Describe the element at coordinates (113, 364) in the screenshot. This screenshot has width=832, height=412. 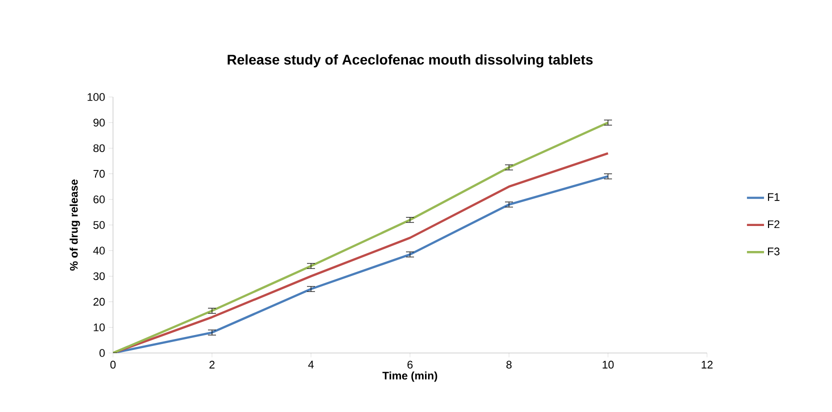
I see `x-tick-label: 0` at that location.